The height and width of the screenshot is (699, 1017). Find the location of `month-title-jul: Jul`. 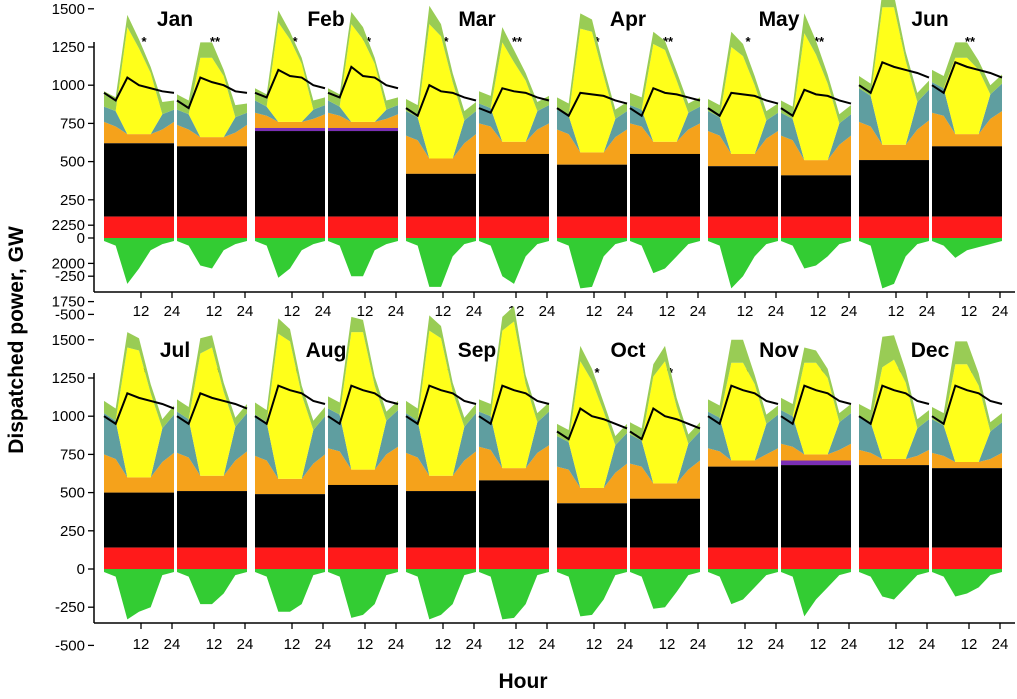

month-title-jul: Jul is located at coordinates (175, 350).